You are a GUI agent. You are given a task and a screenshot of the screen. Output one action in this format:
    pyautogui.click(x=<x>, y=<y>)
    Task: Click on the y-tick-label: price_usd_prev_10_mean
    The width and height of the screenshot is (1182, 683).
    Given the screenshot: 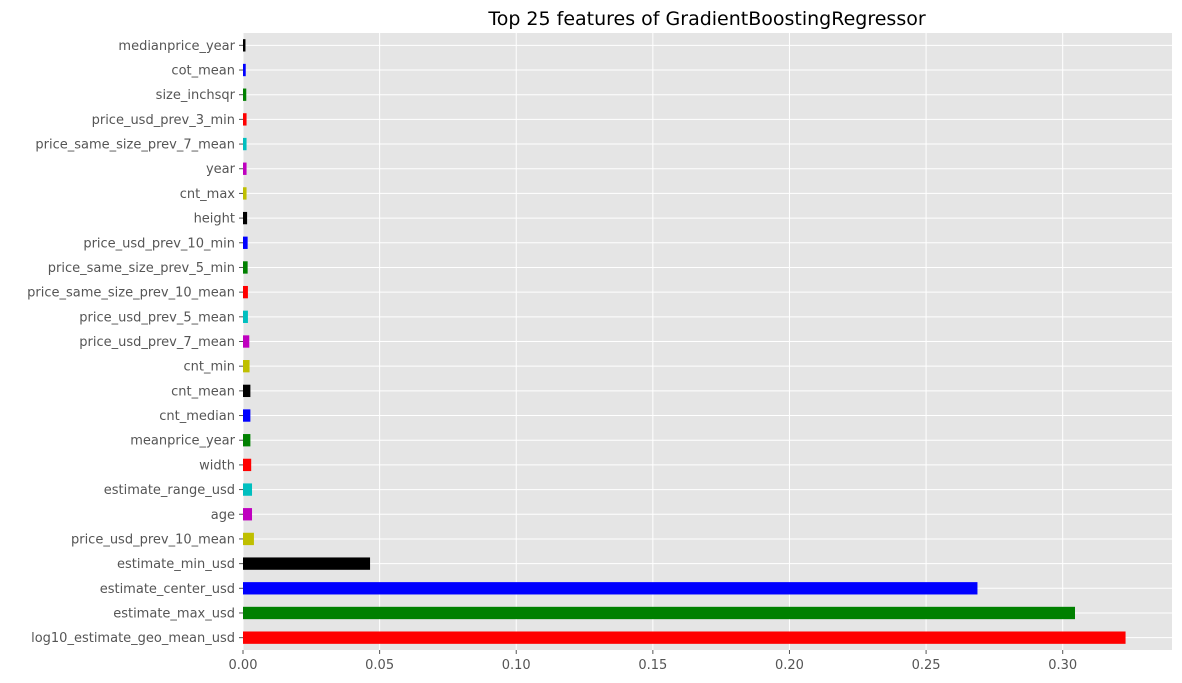 What is the action you would take?
    pyautogui.click(x=153, y=539)
    